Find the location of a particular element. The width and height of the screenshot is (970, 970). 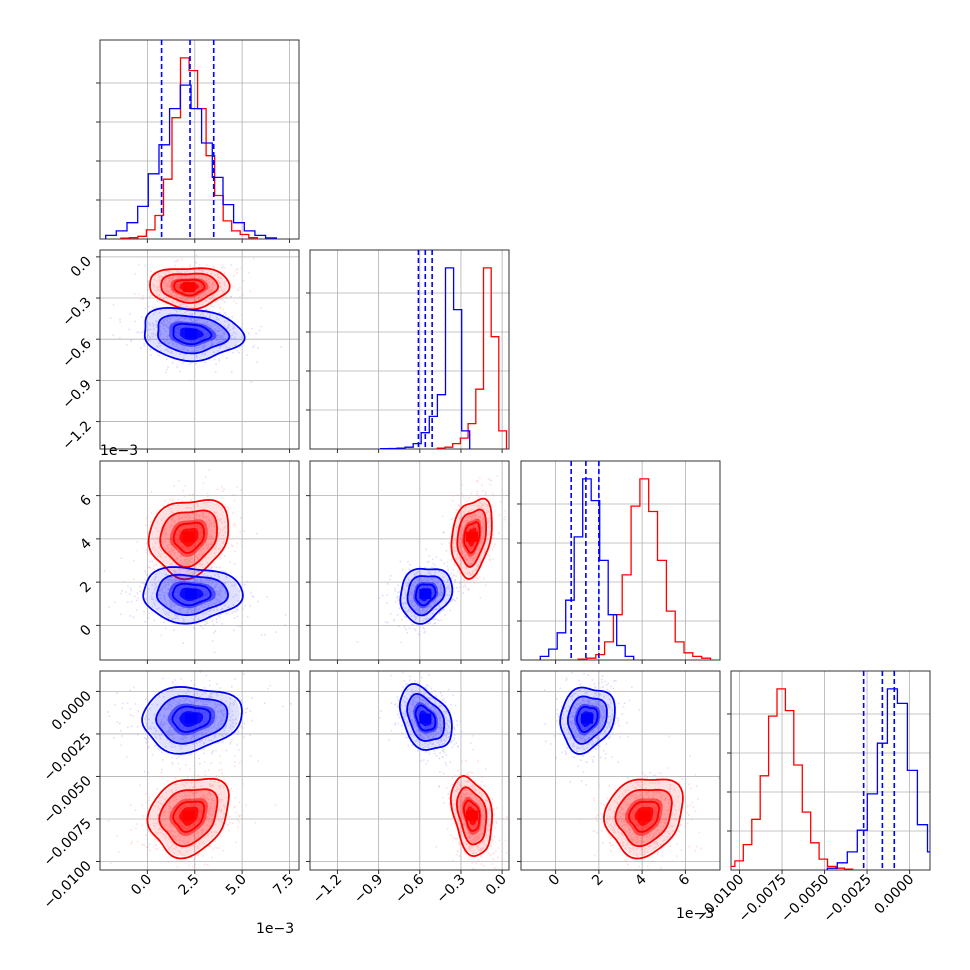

x-offset-label-param-2: 1e−3 is located at coordinates (695, 914).